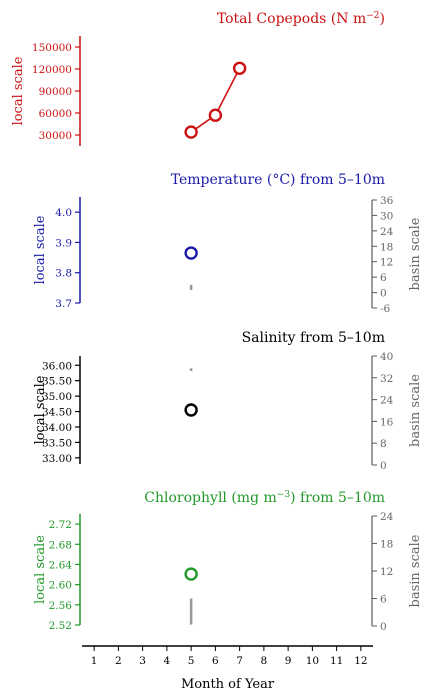 The image size is (432, 700). I want to click on x-tick-label: 7, so click(239, 661).